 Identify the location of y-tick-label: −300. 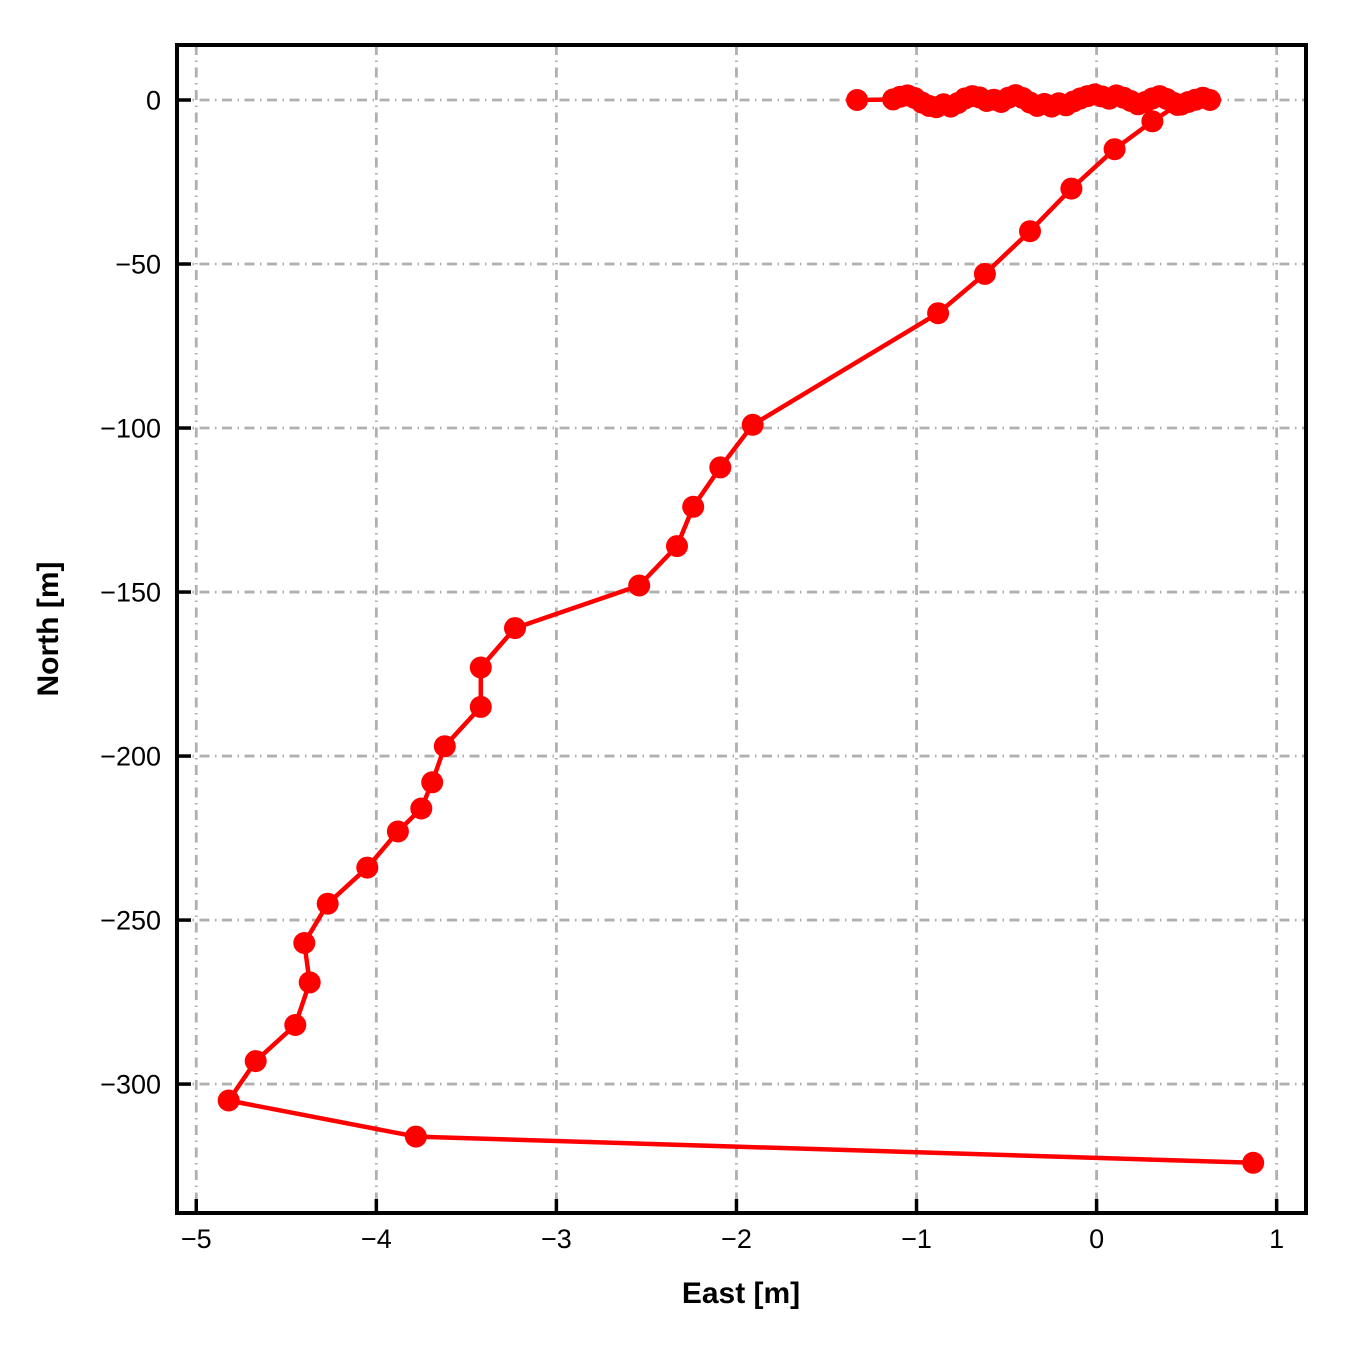
(130, 1085).